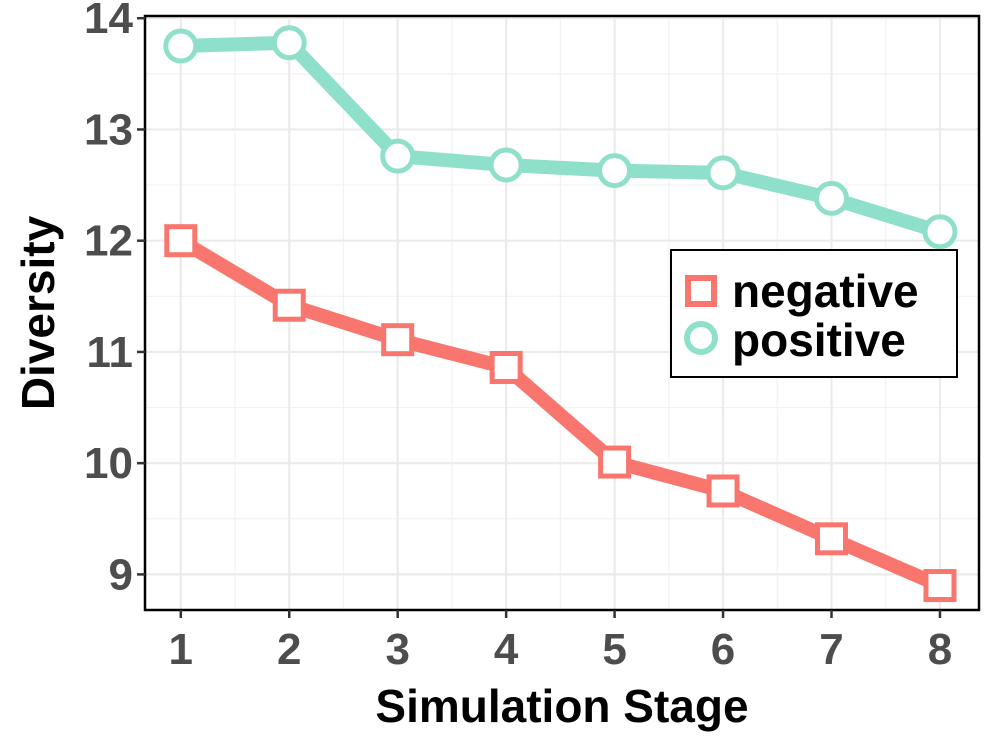 The image size is (997, 747). What do you see at coordinates (723, 649) in the screenshot?
I see `x-tick-label: 6` at bounding box center [723, 649].